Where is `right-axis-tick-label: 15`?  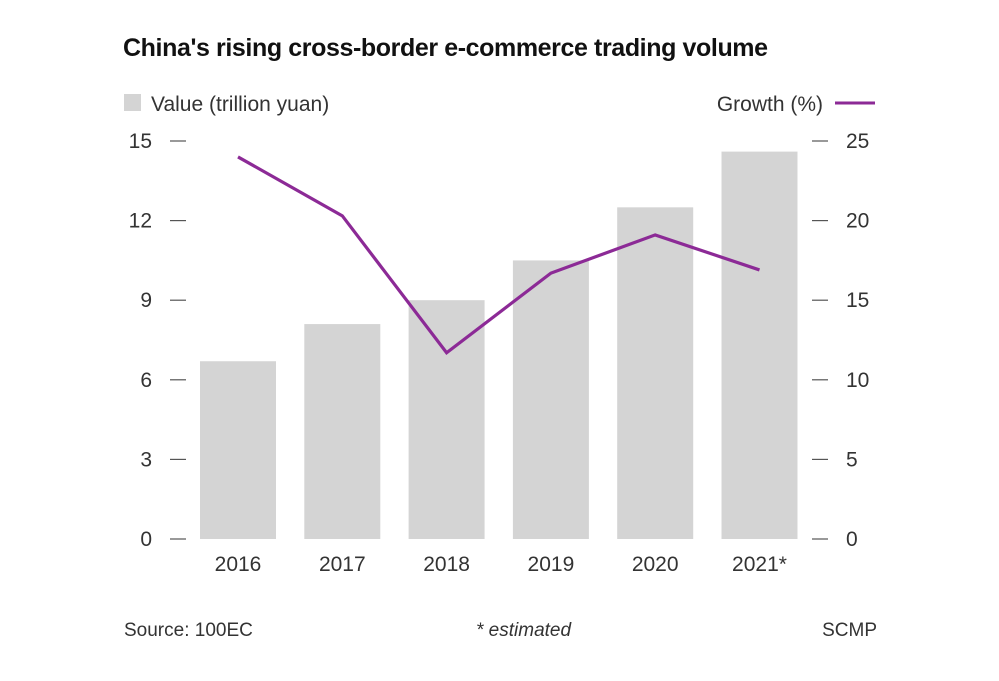 right-axis-tick-label: 15 is located at coordinates (857, 300).